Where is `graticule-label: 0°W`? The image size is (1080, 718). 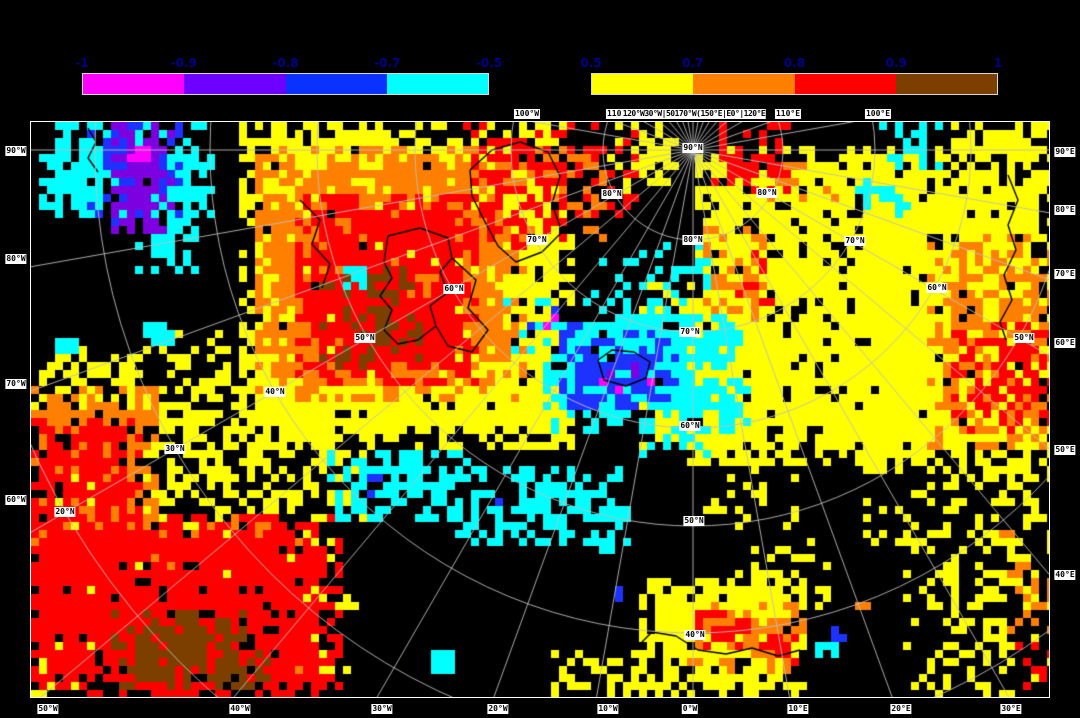 graticule-label: 0°W is located at coordinates (690, 709).